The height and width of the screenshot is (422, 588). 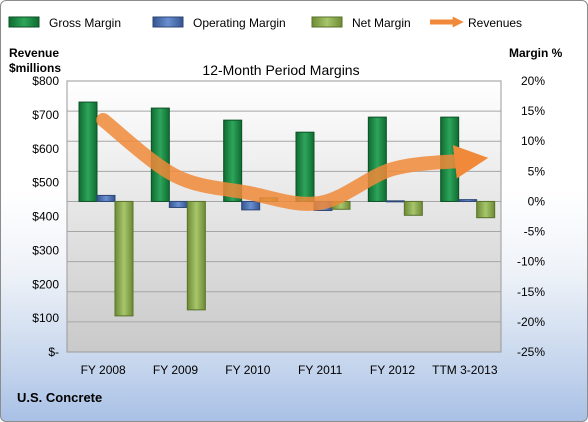 What do you see at coordinates (239, 23) in the screenshot?
I see `operating-margin-legend-label: Operating Margin` at bounding box center [239, 23].